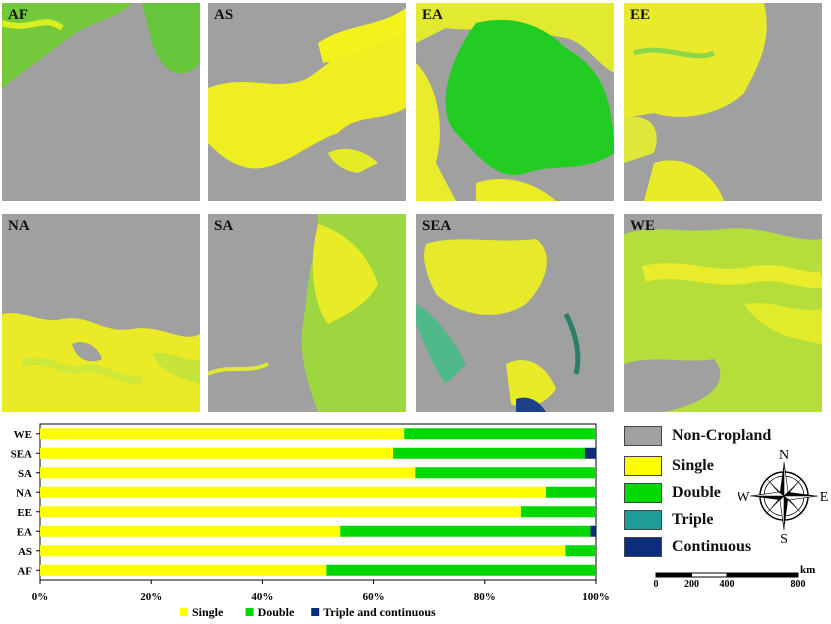 Image resolution: width=831 pixels, height=624 pixels. What do you see at coordinates (437, 226) in the screenshot?
I see `panel-label: SEA` at bounding box center [437, 226].